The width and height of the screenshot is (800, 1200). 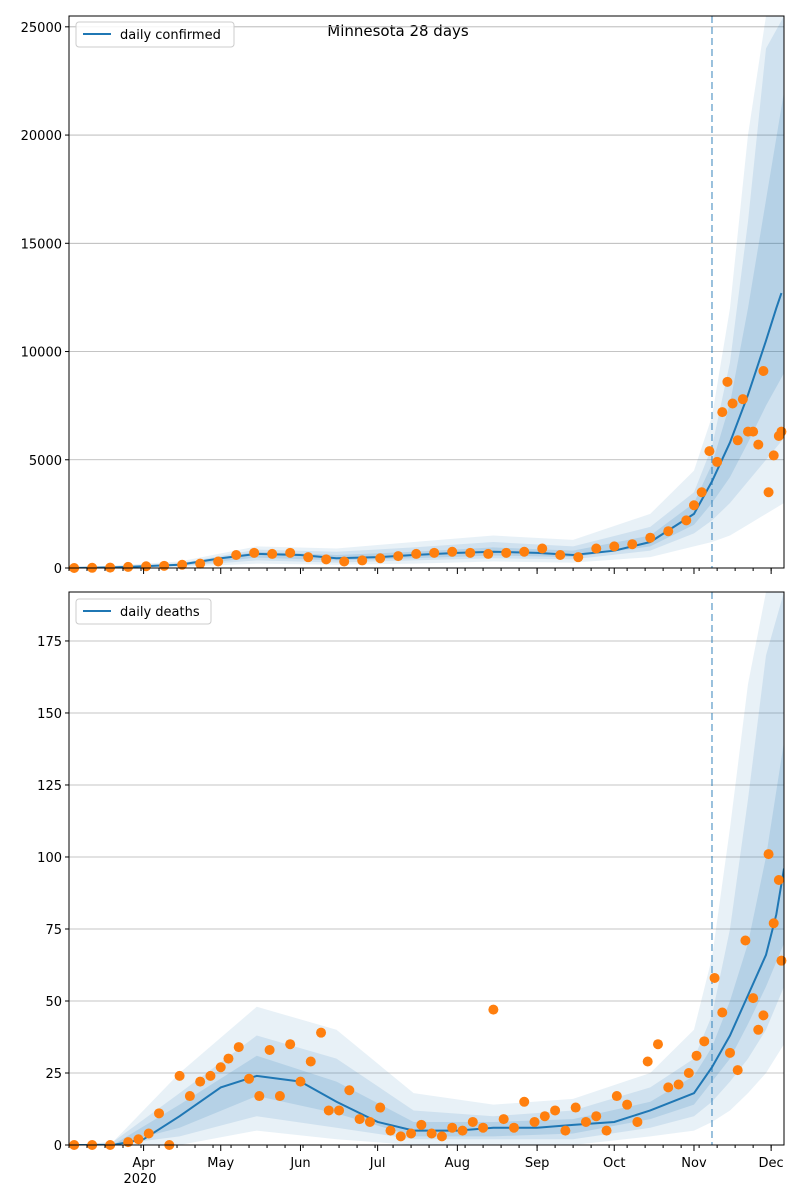 What do you see at coordinates (170, 35) in the screenshot?
I see `confirmed-legend-label: daily confirmed` at bounding box center [170, 35].